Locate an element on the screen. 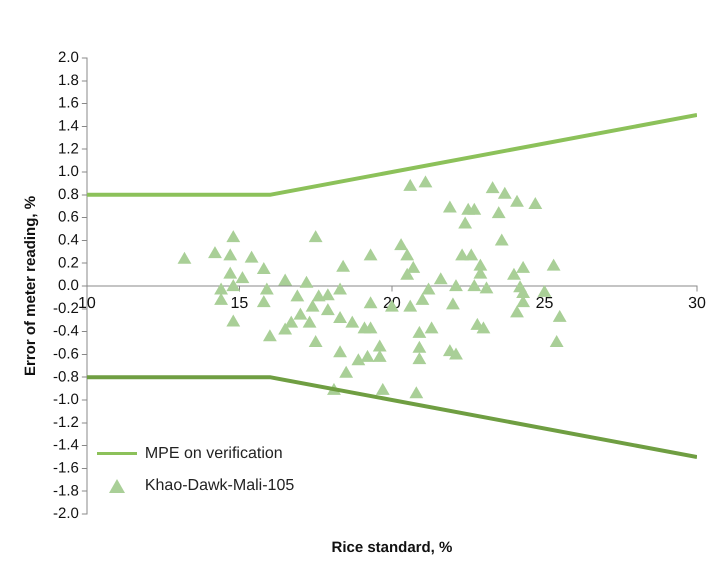 This screenshot has width=725, height=572. legend-label: MPE on verification is located at coordinates (213, 454).